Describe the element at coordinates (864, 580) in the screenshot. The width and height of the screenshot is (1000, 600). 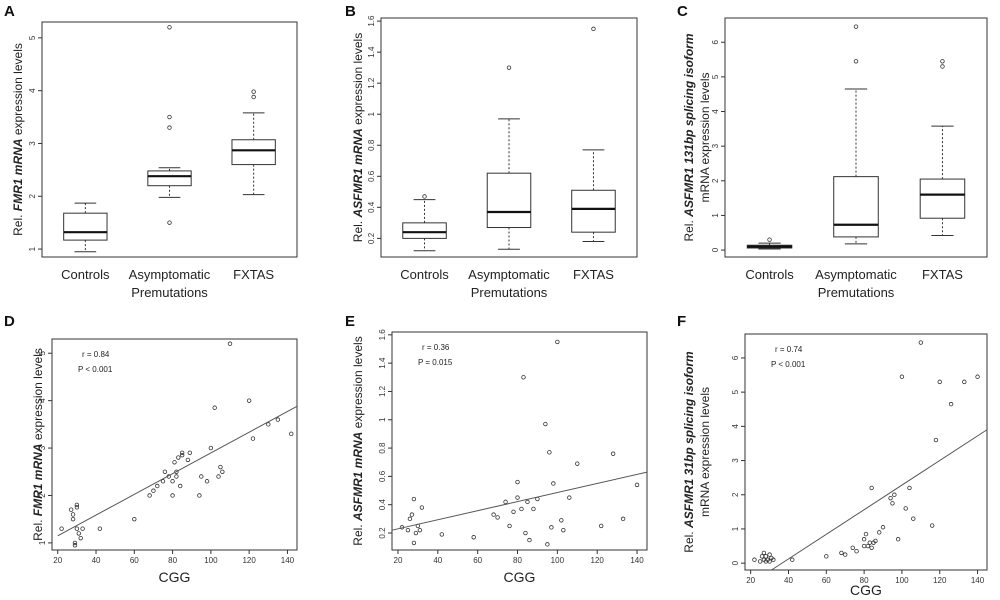
I see `x-tick-label: 80` at that location.